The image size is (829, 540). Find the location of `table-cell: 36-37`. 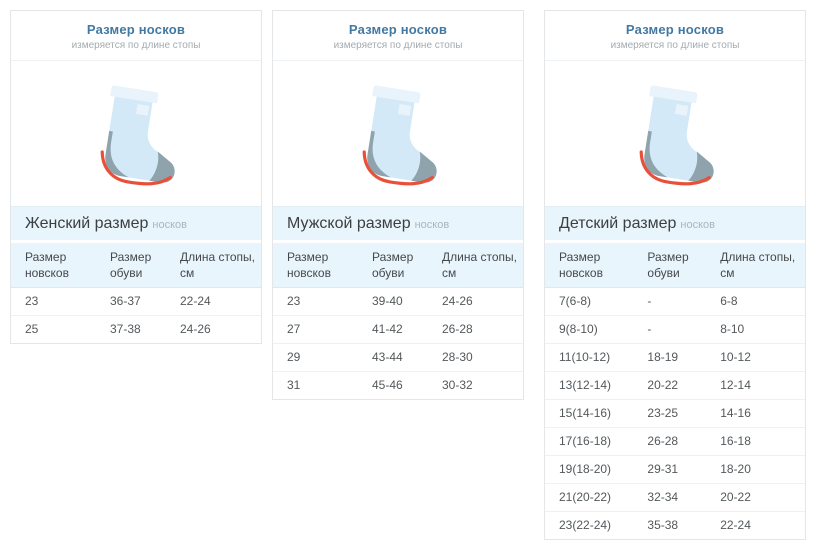

table-cell: 36-37 is located at coordinates (131, 302).